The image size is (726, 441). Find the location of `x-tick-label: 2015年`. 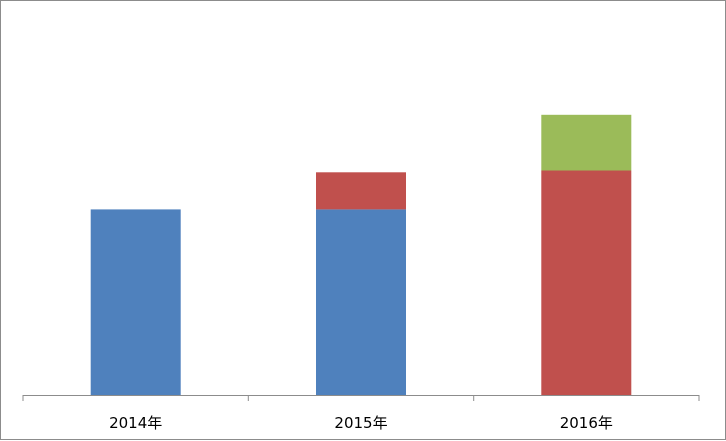

x-tick-label: 2015年 is located at coordinates (360, 423).